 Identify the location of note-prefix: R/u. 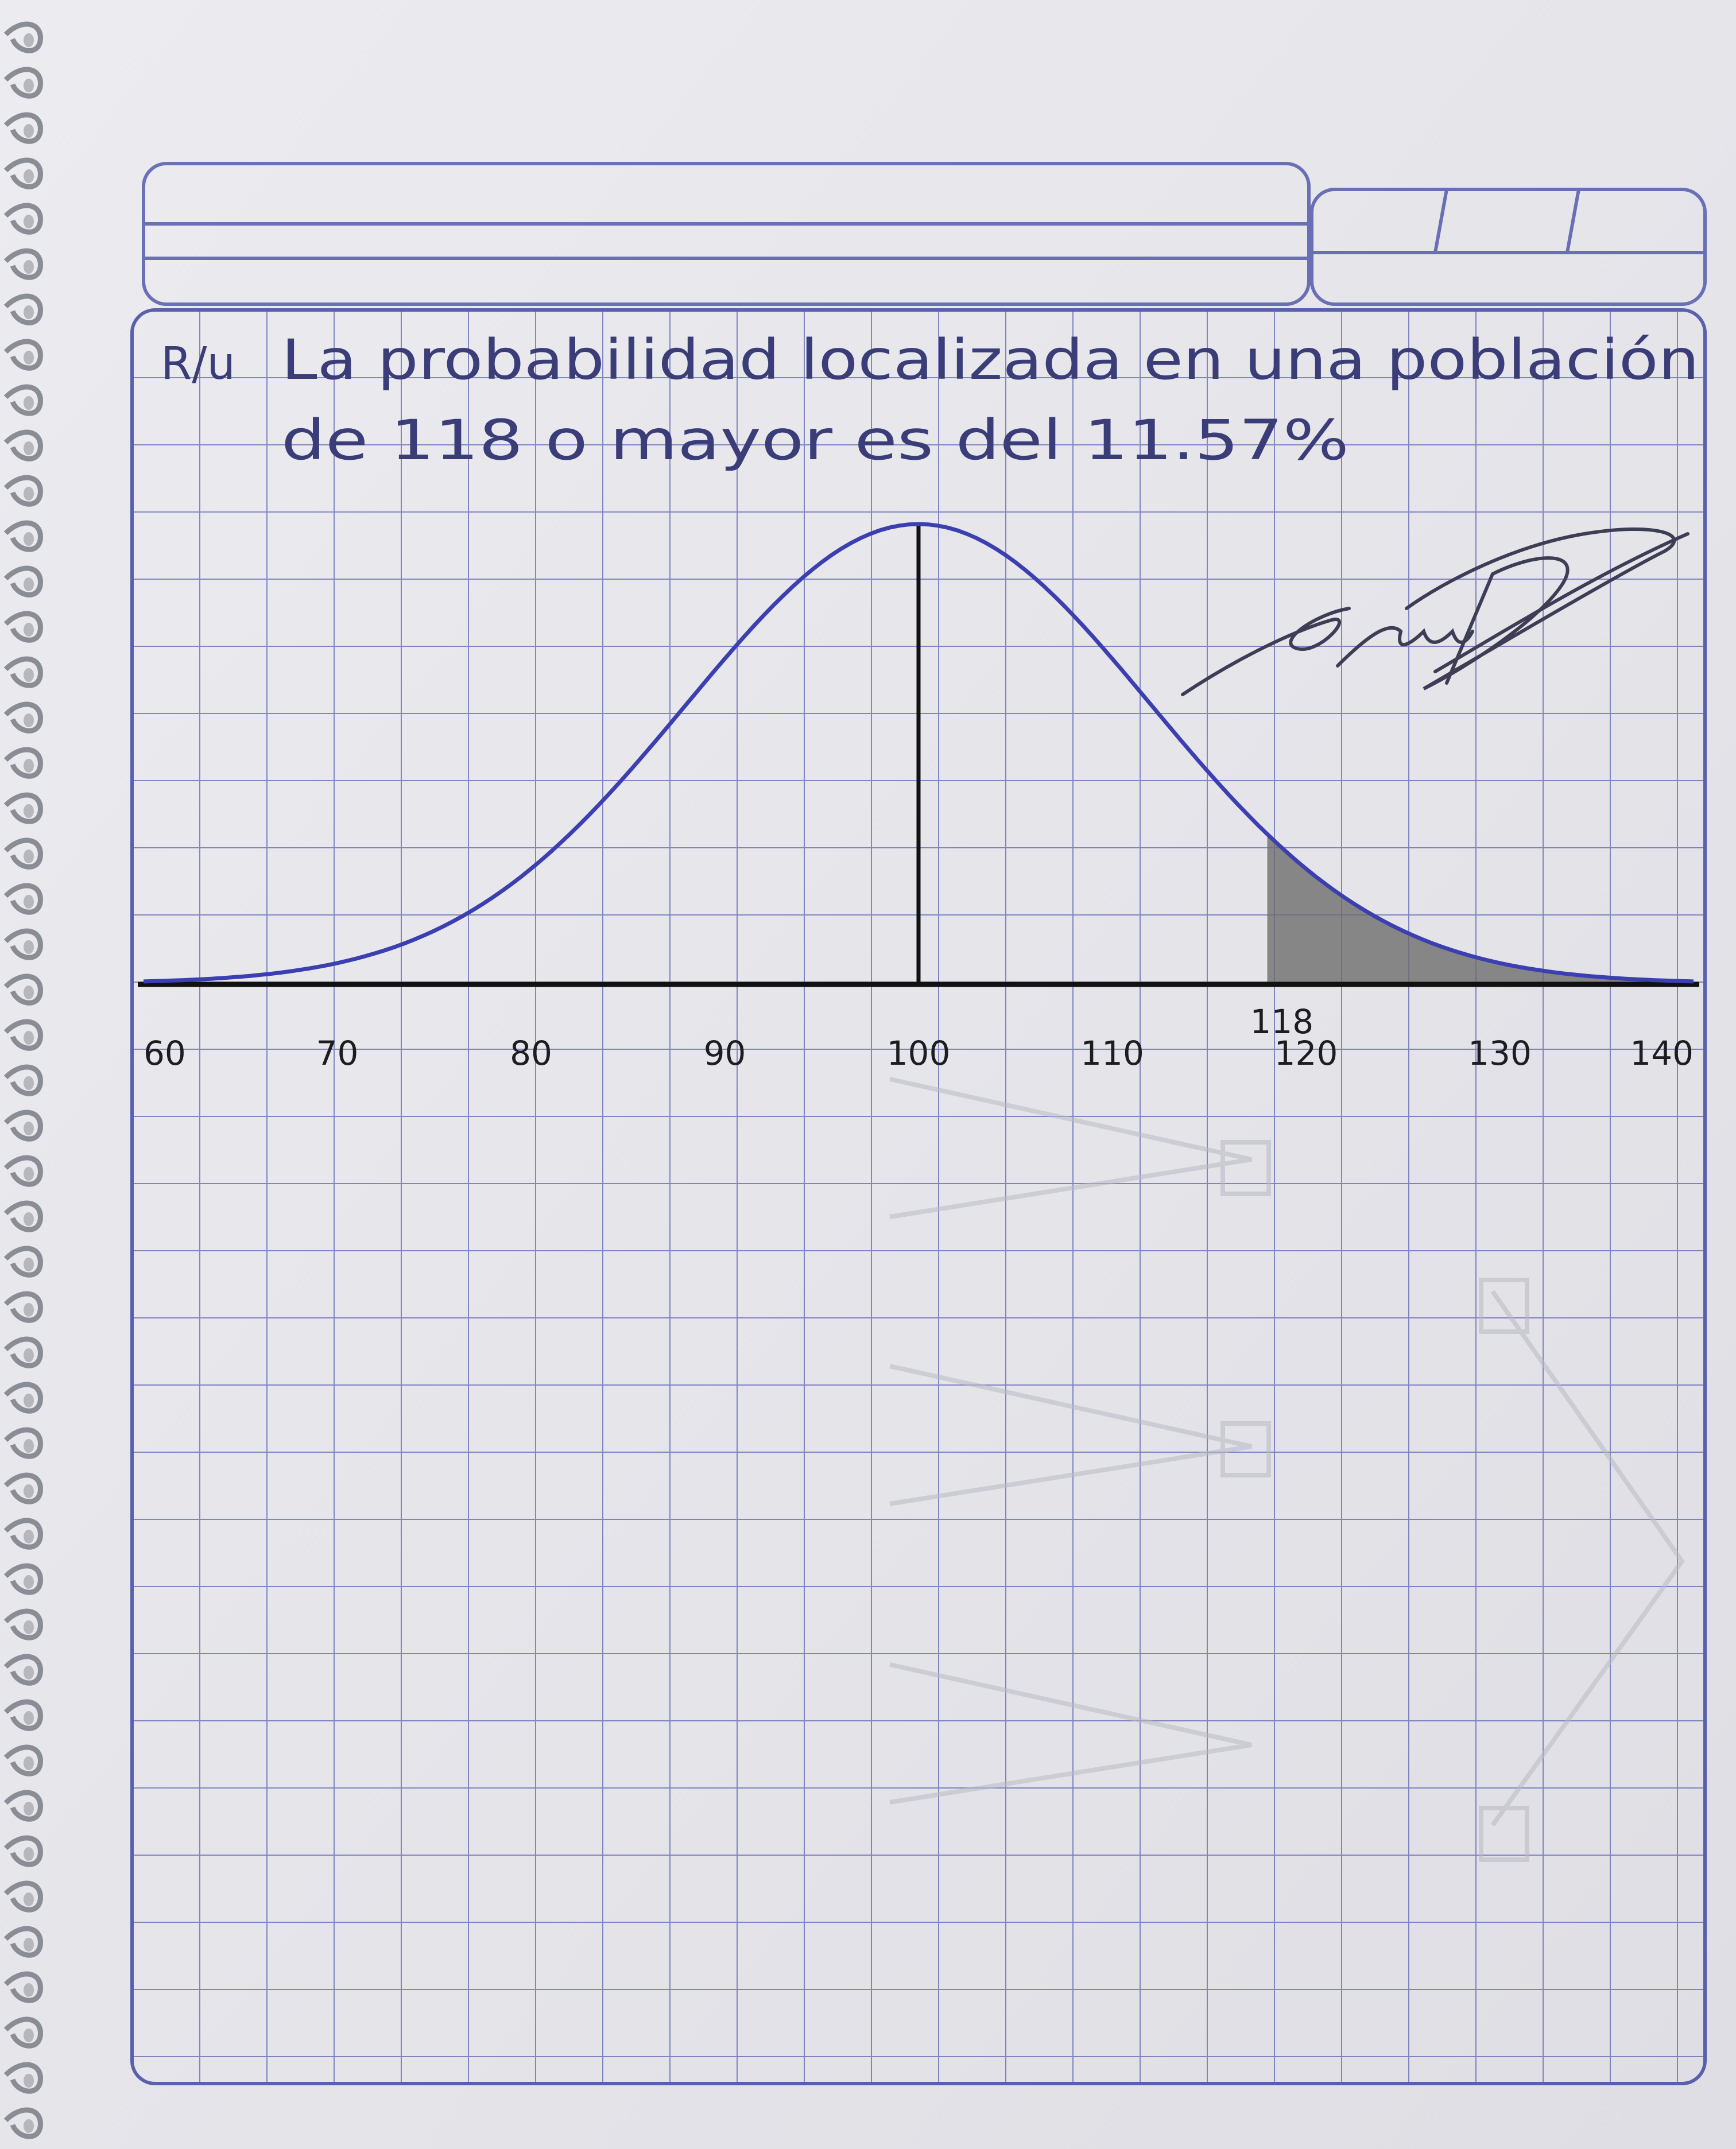
(198, 364).